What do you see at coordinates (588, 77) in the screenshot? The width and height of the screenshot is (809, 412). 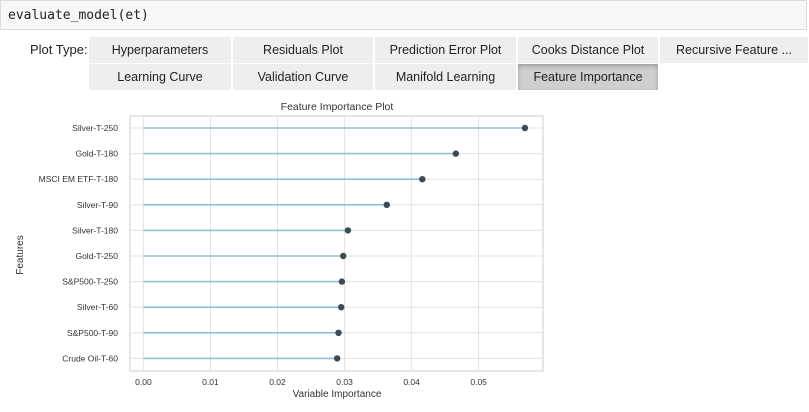 I see `toggle-feature-importance: Feature Importance` at bounding box center [588, 77].